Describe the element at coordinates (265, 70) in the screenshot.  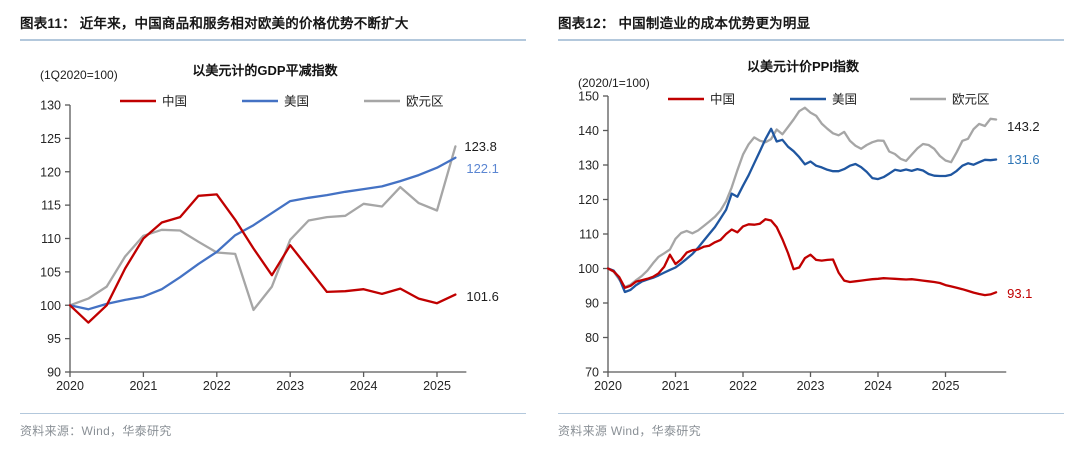
I see `chart-title: 以美元计的GDP平减指数` at that location.